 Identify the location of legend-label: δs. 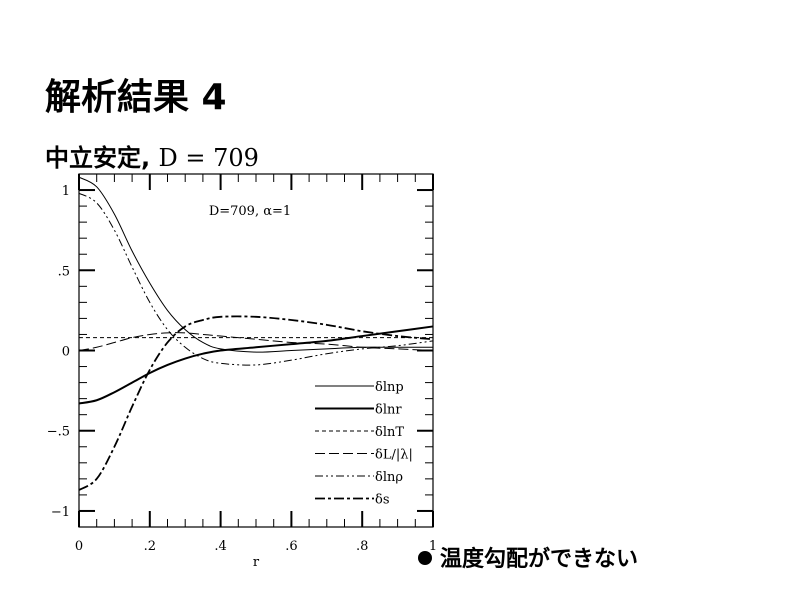
(382, 500).